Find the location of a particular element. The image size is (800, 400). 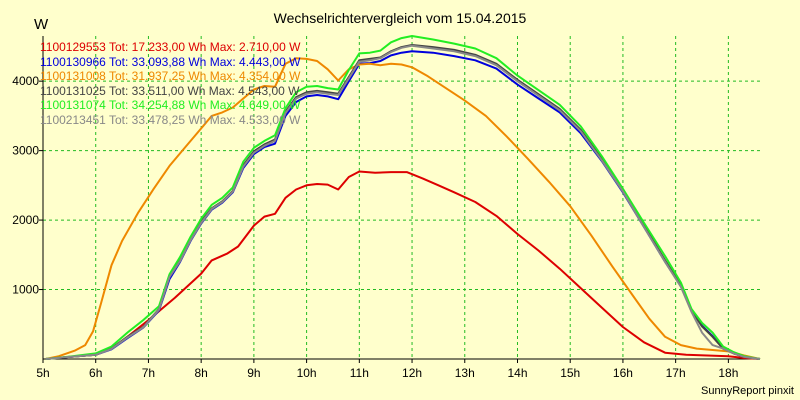

y-tick-label: 3000 is located at coordinates (25, 151).